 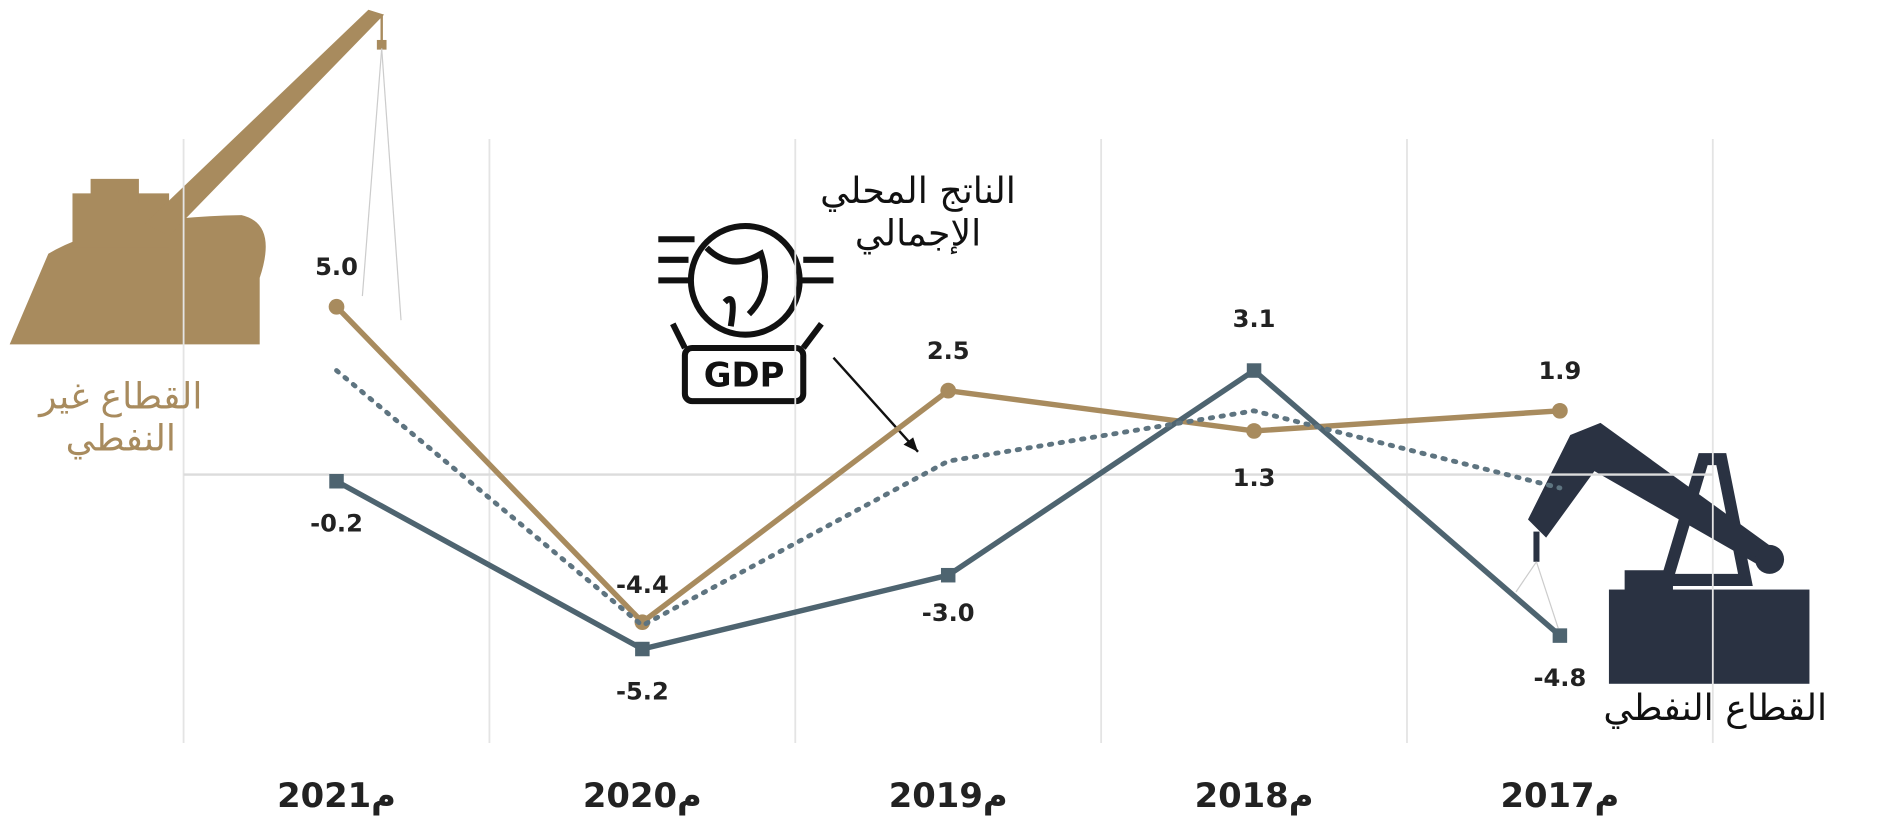 I want to click on x-tick-label: 2018م, so click(x=1254, y=796).